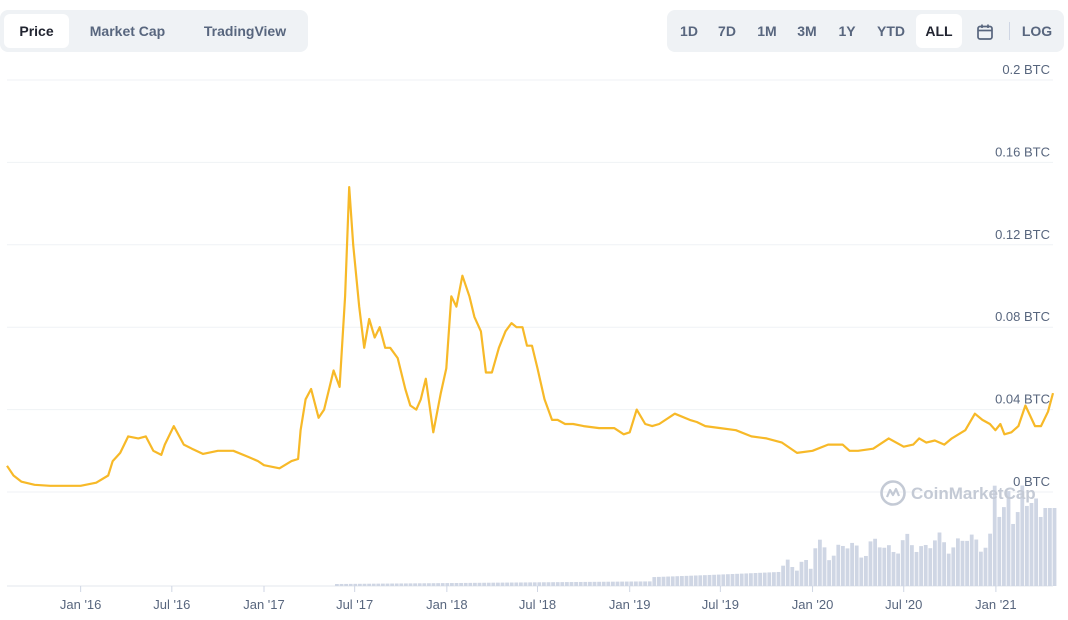  I want to click on calendar-button, so click(985, 31).